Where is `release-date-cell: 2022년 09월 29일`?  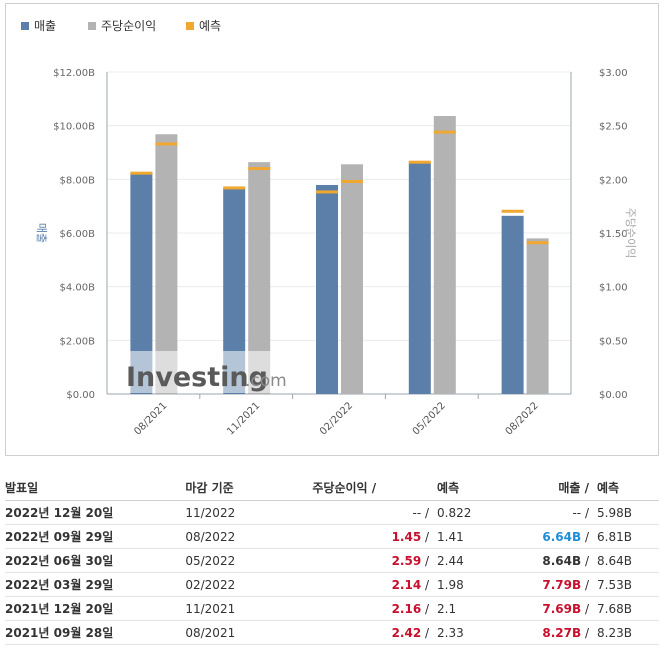 release-date-cell: 2022년 09월 29일 is located at coordinates (95, 536).